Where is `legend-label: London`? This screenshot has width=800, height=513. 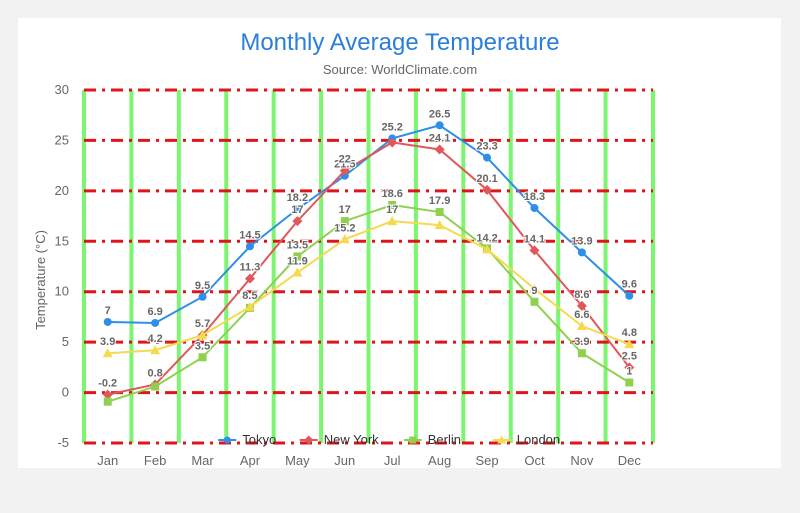 legend-label: London is located at coordinates (538, 439).